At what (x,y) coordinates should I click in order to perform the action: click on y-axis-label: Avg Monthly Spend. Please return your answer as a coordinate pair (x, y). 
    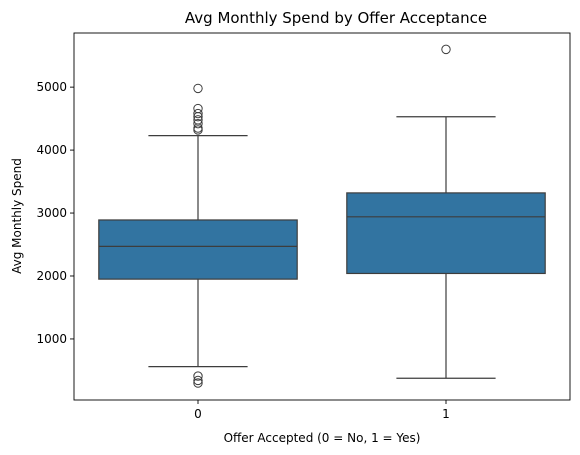
    Looking at the image, I should click on (17, 216).